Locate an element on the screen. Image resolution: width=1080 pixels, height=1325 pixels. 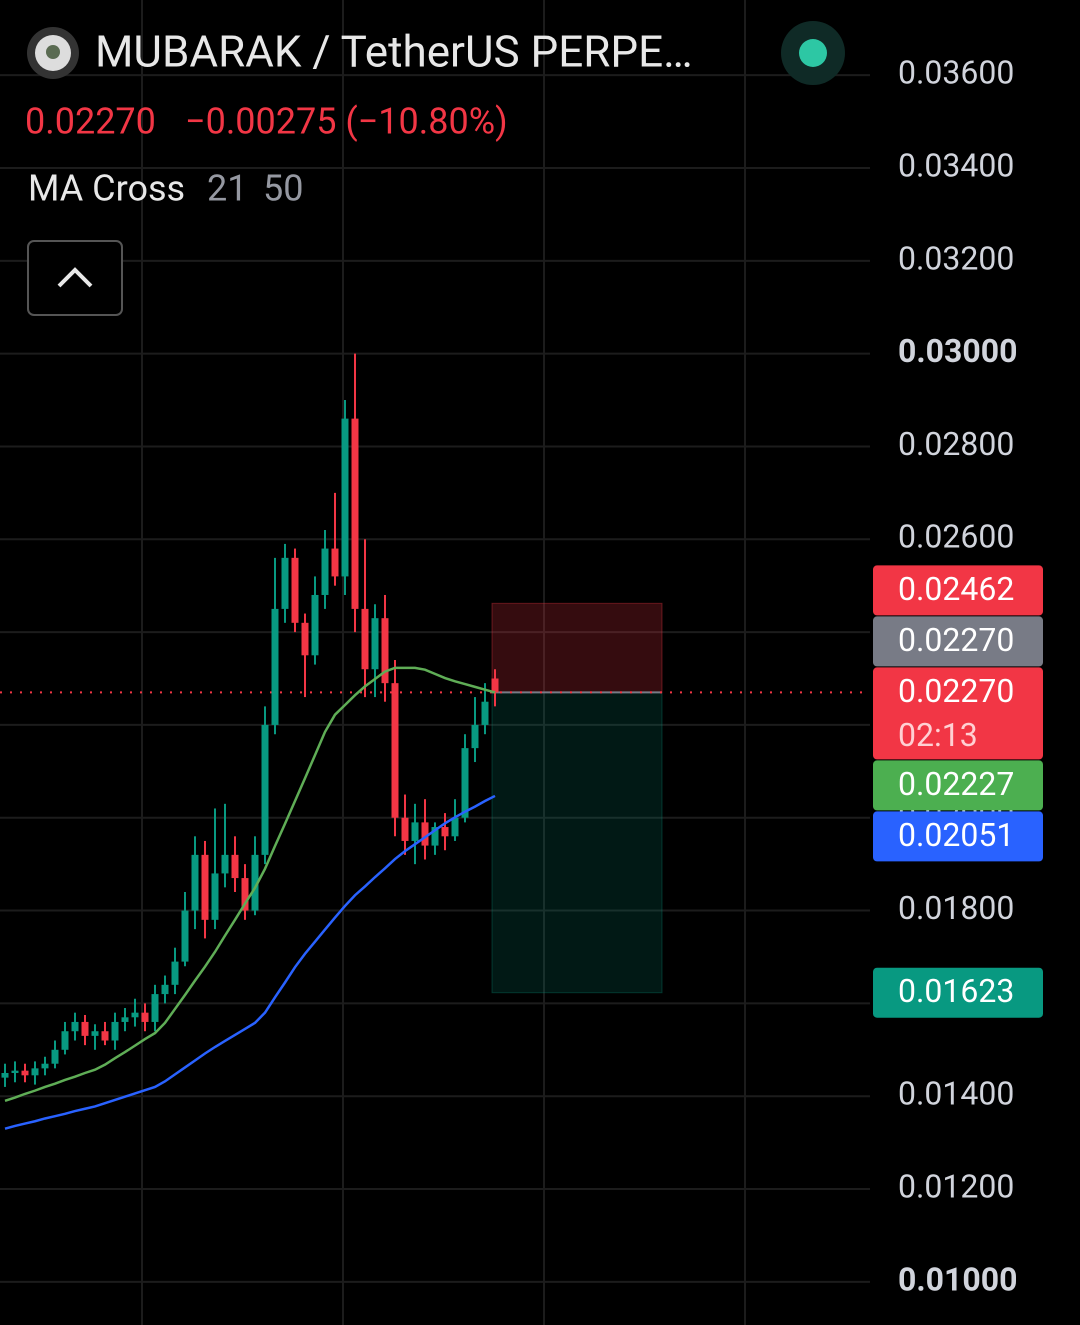
y-tick-label: 0.02600 is located at coordinates (956, 537).